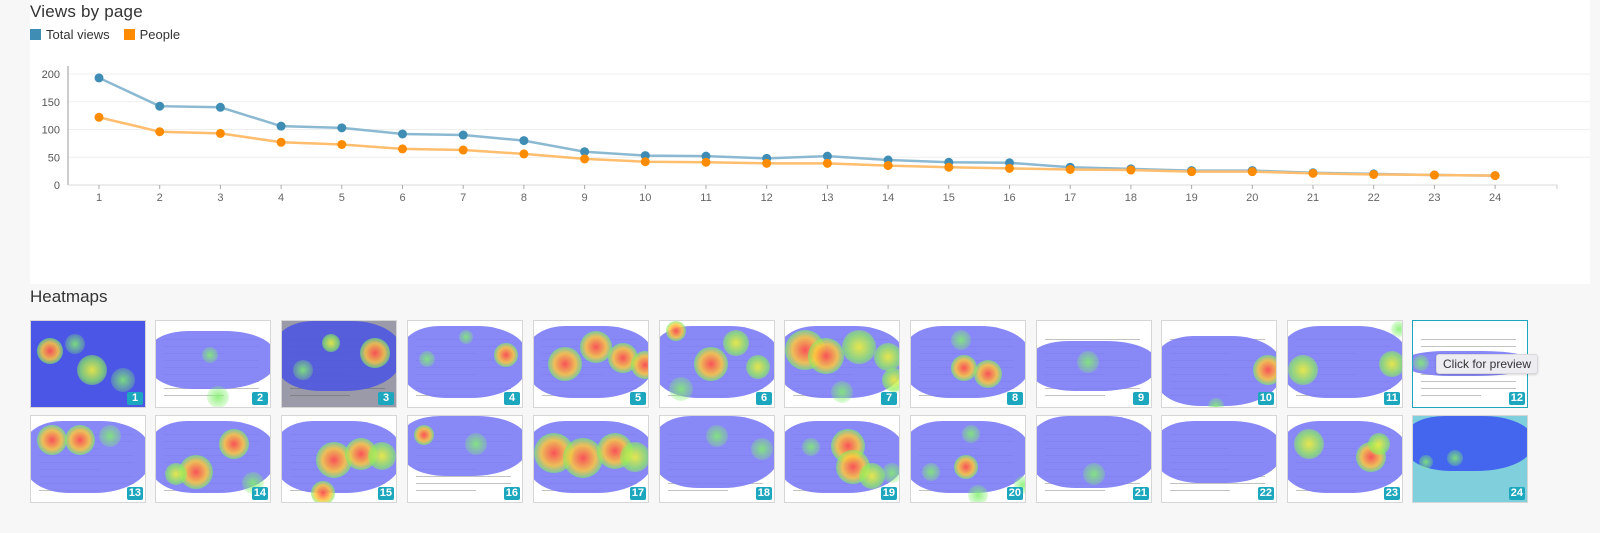 This screenshot has height=533, width=1600. I want to click on heatmap-thumbnail-page-11: 11, so click(1345, 364).